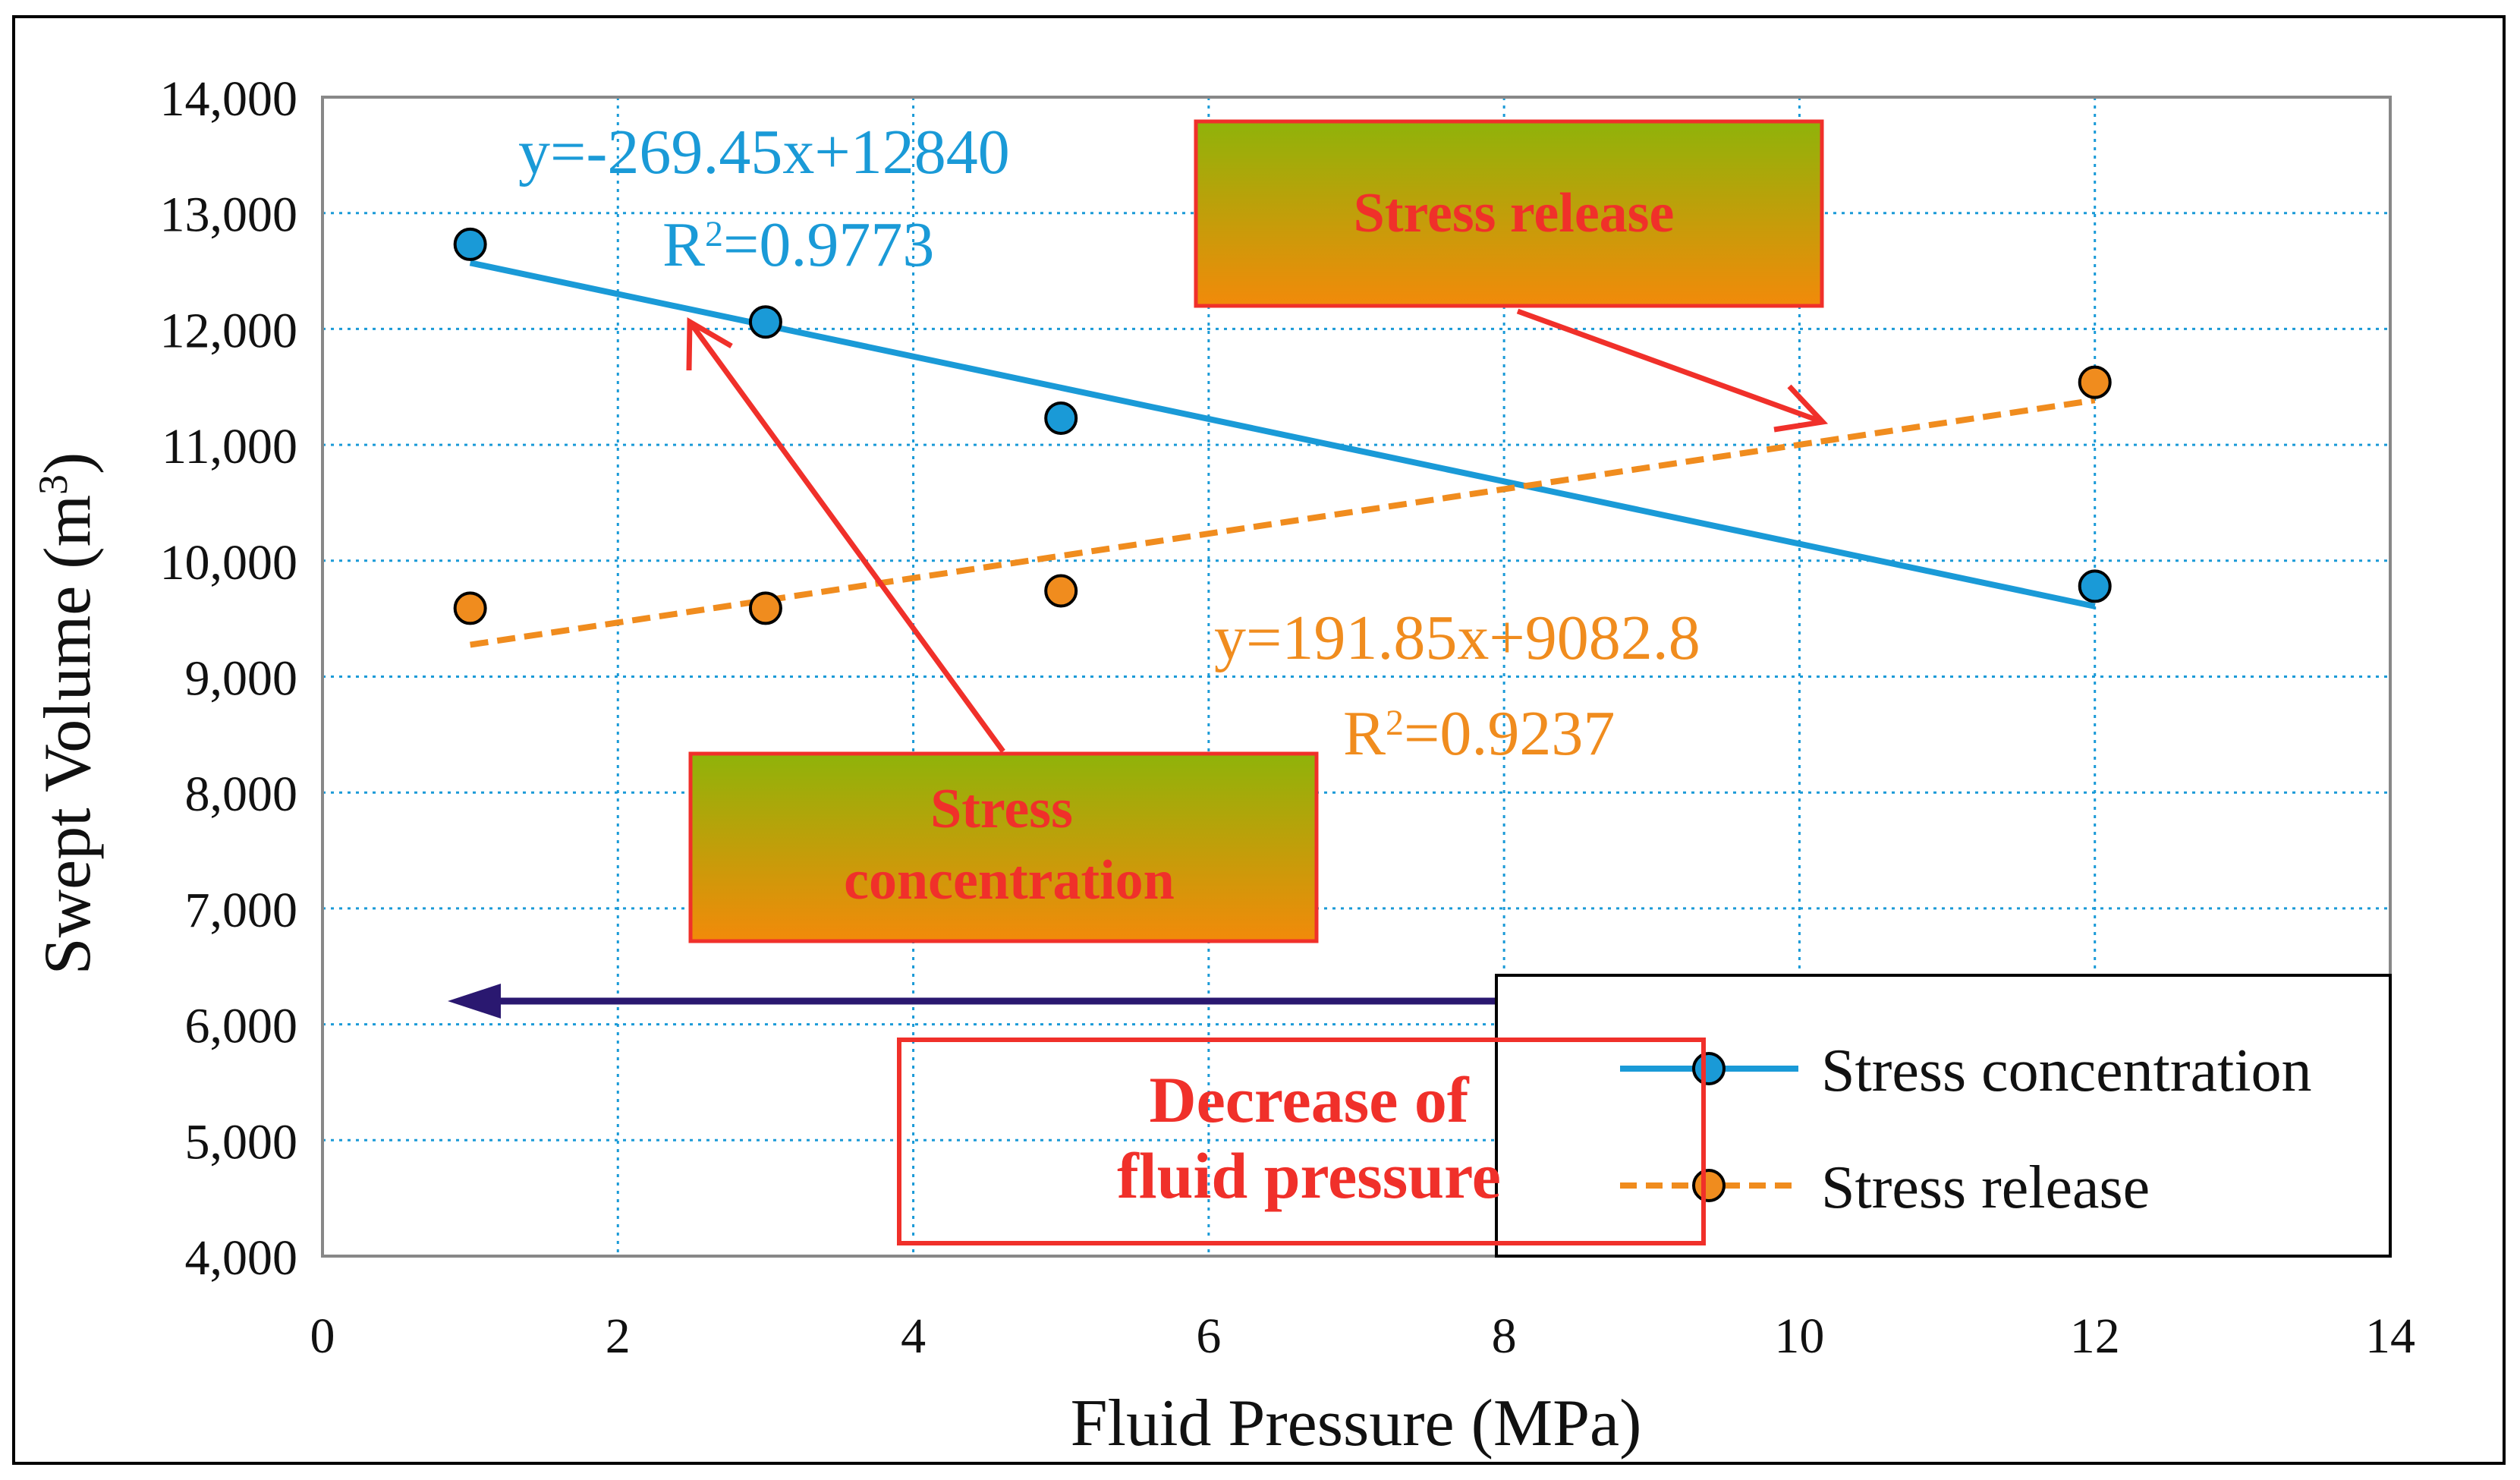 The width and height of the screenshot is (2520, 1480). I want to click on legend-label-stress-concentration: Stress concentration, so click(2066, 1071).